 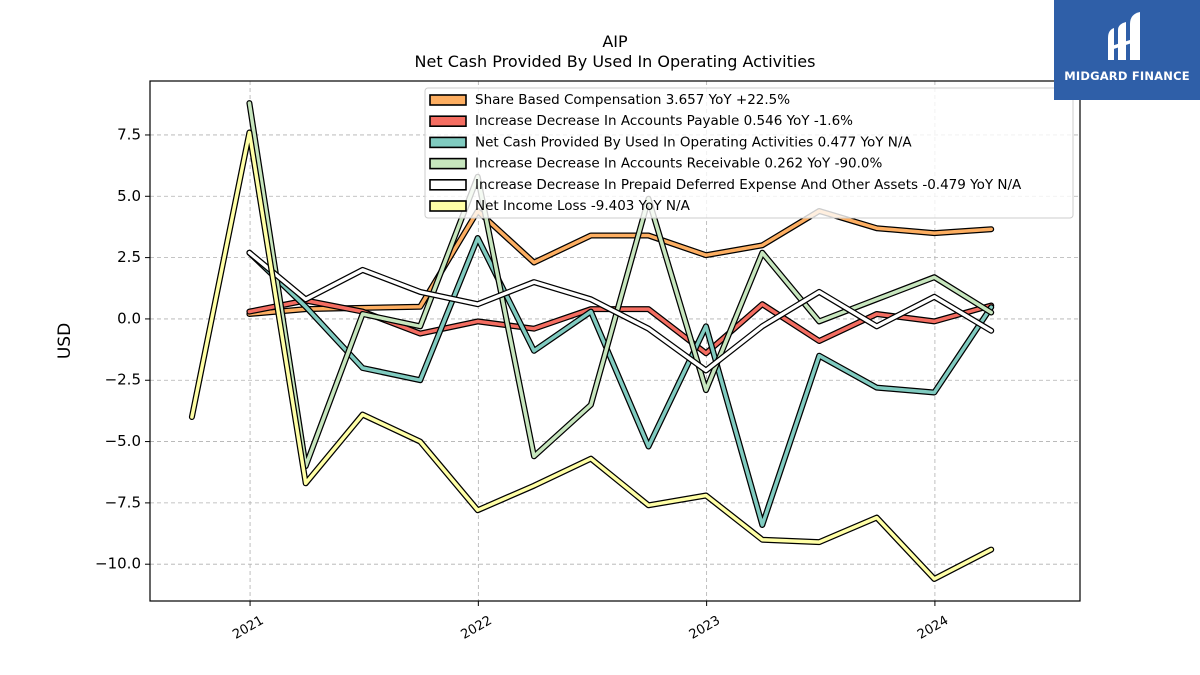 What do you see at coordinates (477, 628) in the screenshot?
I see `x-tick-label: 2022` at bounding box center [477, 628].